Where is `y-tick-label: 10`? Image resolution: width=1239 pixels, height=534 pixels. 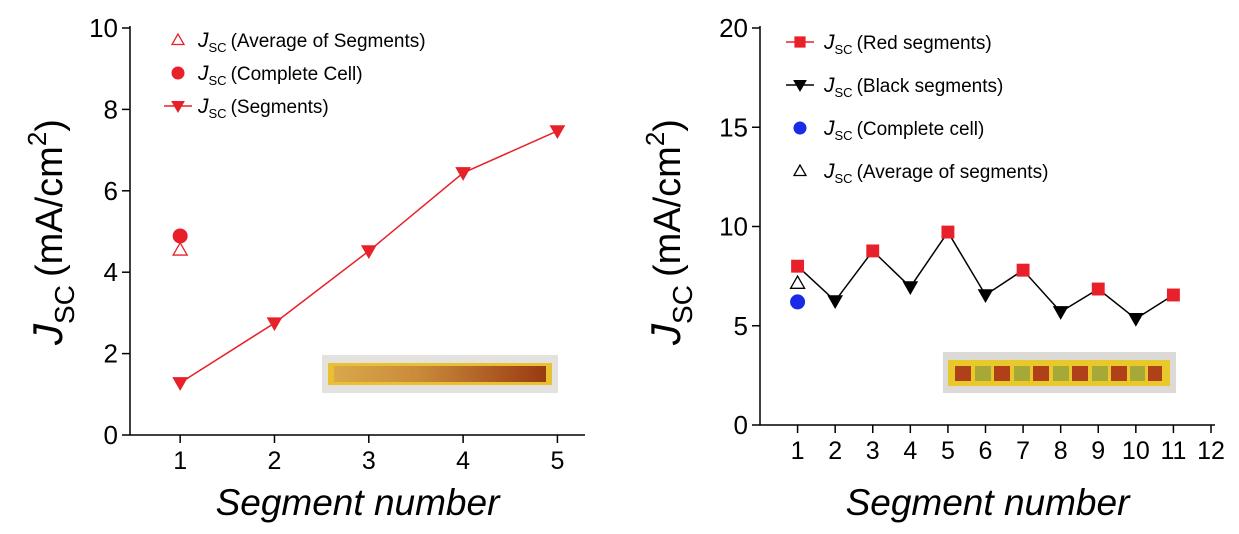
y-tick-label: 10 is located at coordinates (733, 227).